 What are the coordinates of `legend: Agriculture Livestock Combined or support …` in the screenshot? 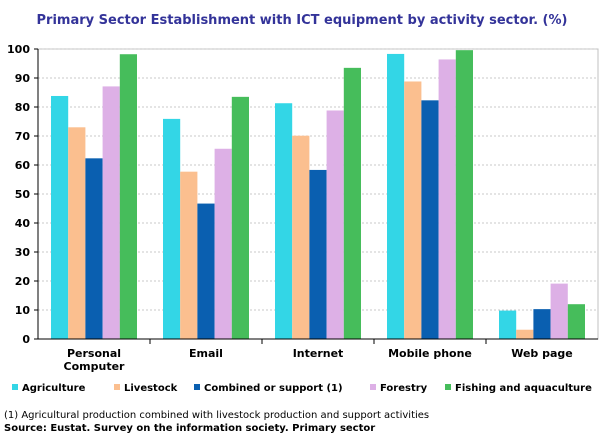 It's located at (302, 388).